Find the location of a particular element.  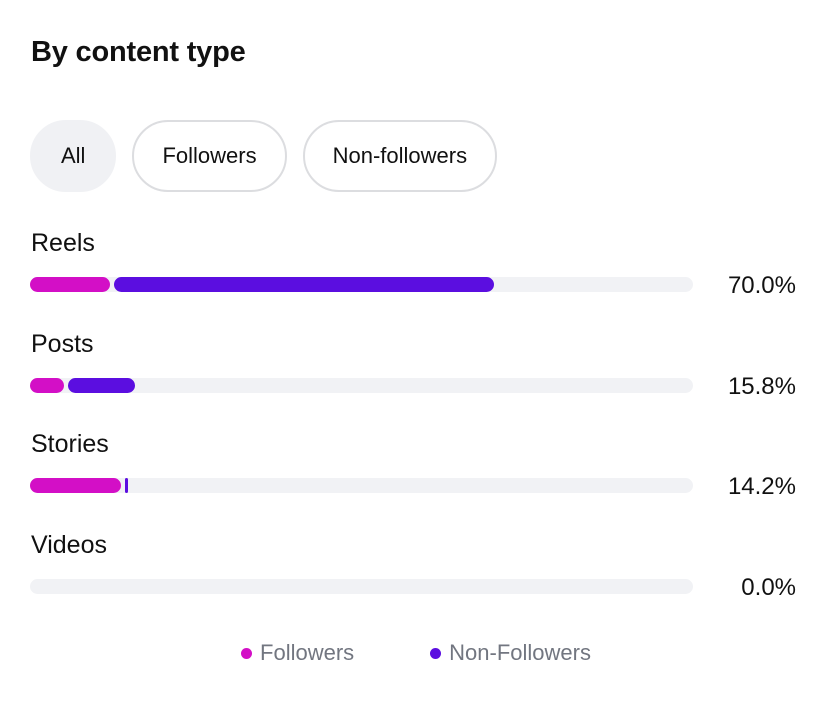

category-label: Videos is located at coordinates (69, 544).